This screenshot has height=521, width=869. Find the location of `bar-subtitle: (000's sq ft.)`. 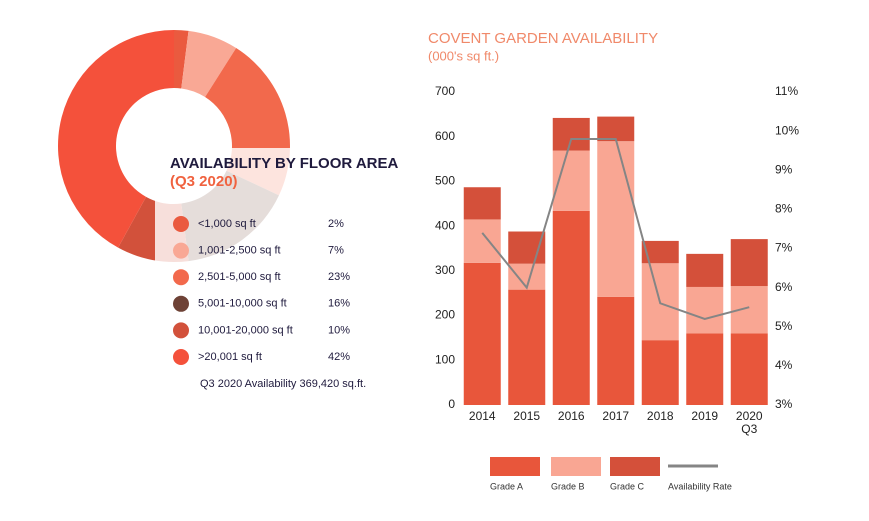

bar-subtitle: (000's sq ft.) is located at coordinates (463, 55).